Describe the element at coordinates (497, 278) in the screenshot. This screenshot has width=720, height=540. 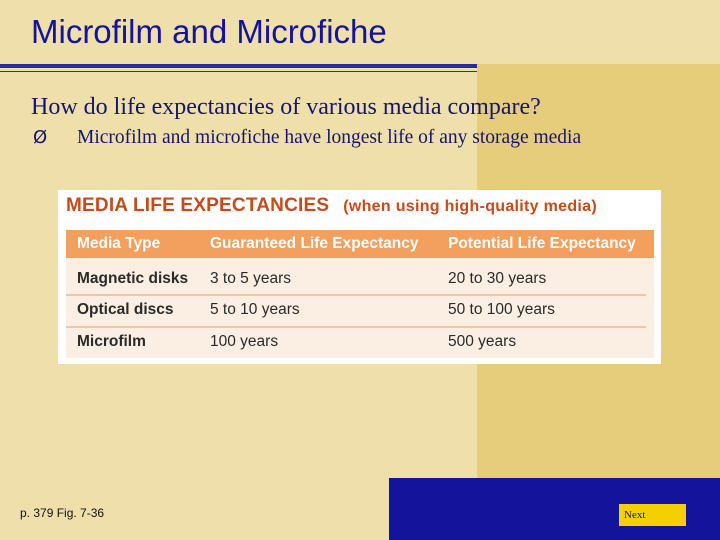
I see `cell-potential-life: 20 to 30 years` at that location.